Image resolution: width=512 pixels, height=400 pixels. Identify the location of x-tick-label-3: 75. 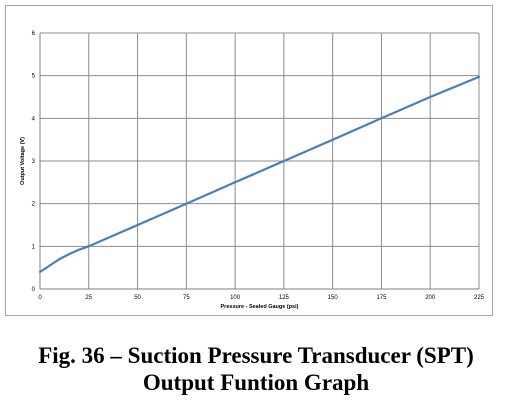
(186, 298).